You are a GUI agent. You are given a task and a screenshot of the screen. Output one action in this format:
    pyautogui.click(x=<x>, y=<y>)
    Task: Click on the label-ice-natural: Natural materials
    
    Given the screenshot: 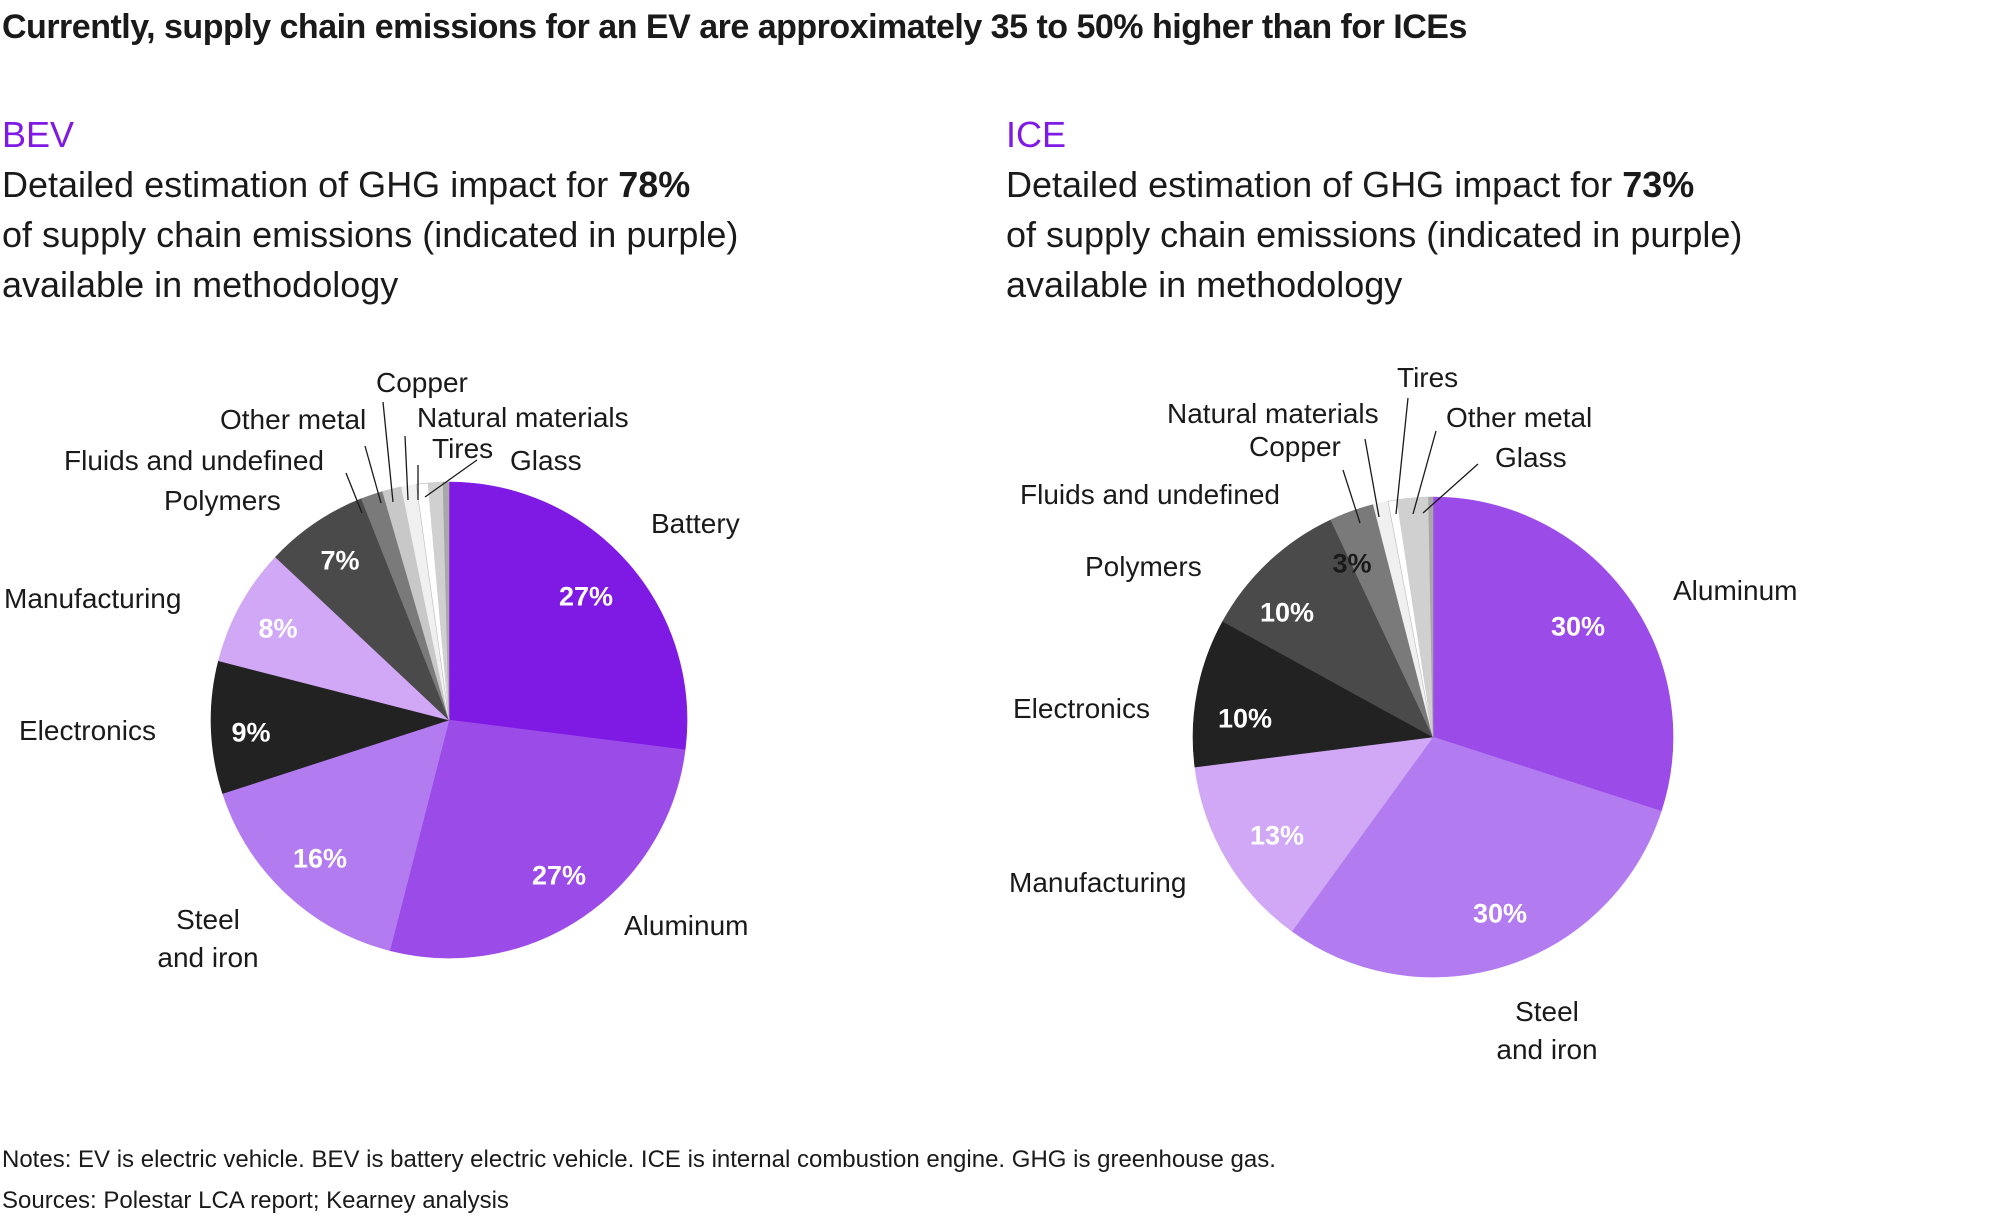 What is the action you would take?
    pyautogui.click(x=1273, y=413)
    